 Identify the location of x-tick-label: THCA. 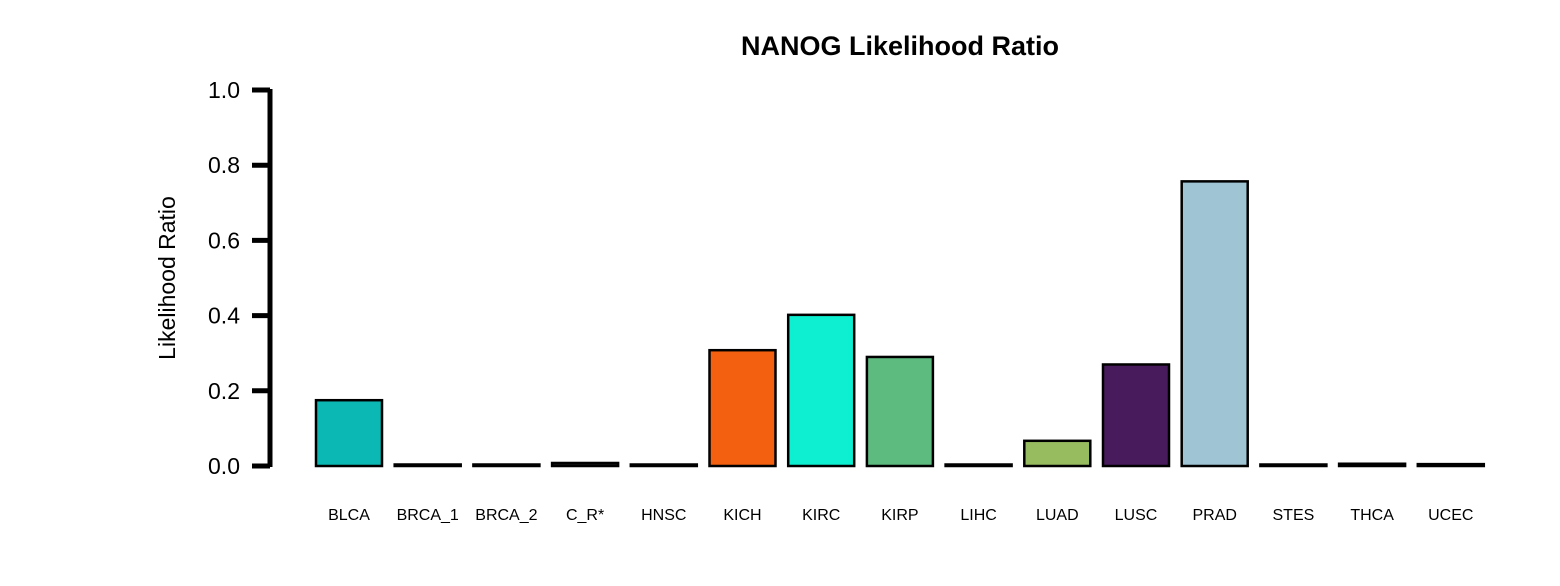
(1372, 515).